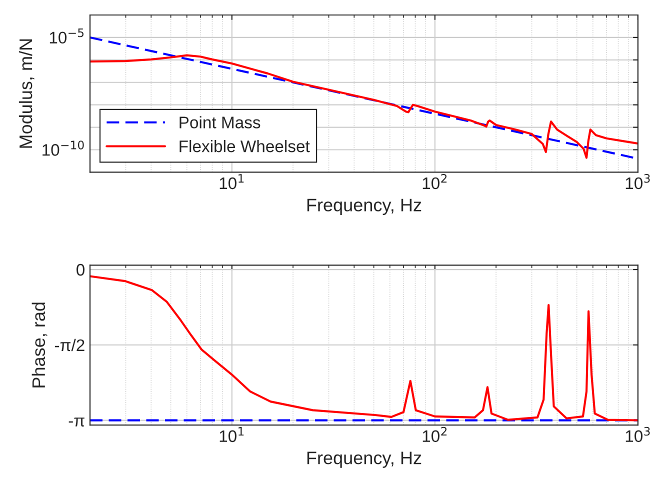 This screenshot has width=657, height=492. What do you see at coordinates (63, 148) in the screenshot?
I see `y-tick-label: 10$^{−10}$` at bounding box center [63, 148].